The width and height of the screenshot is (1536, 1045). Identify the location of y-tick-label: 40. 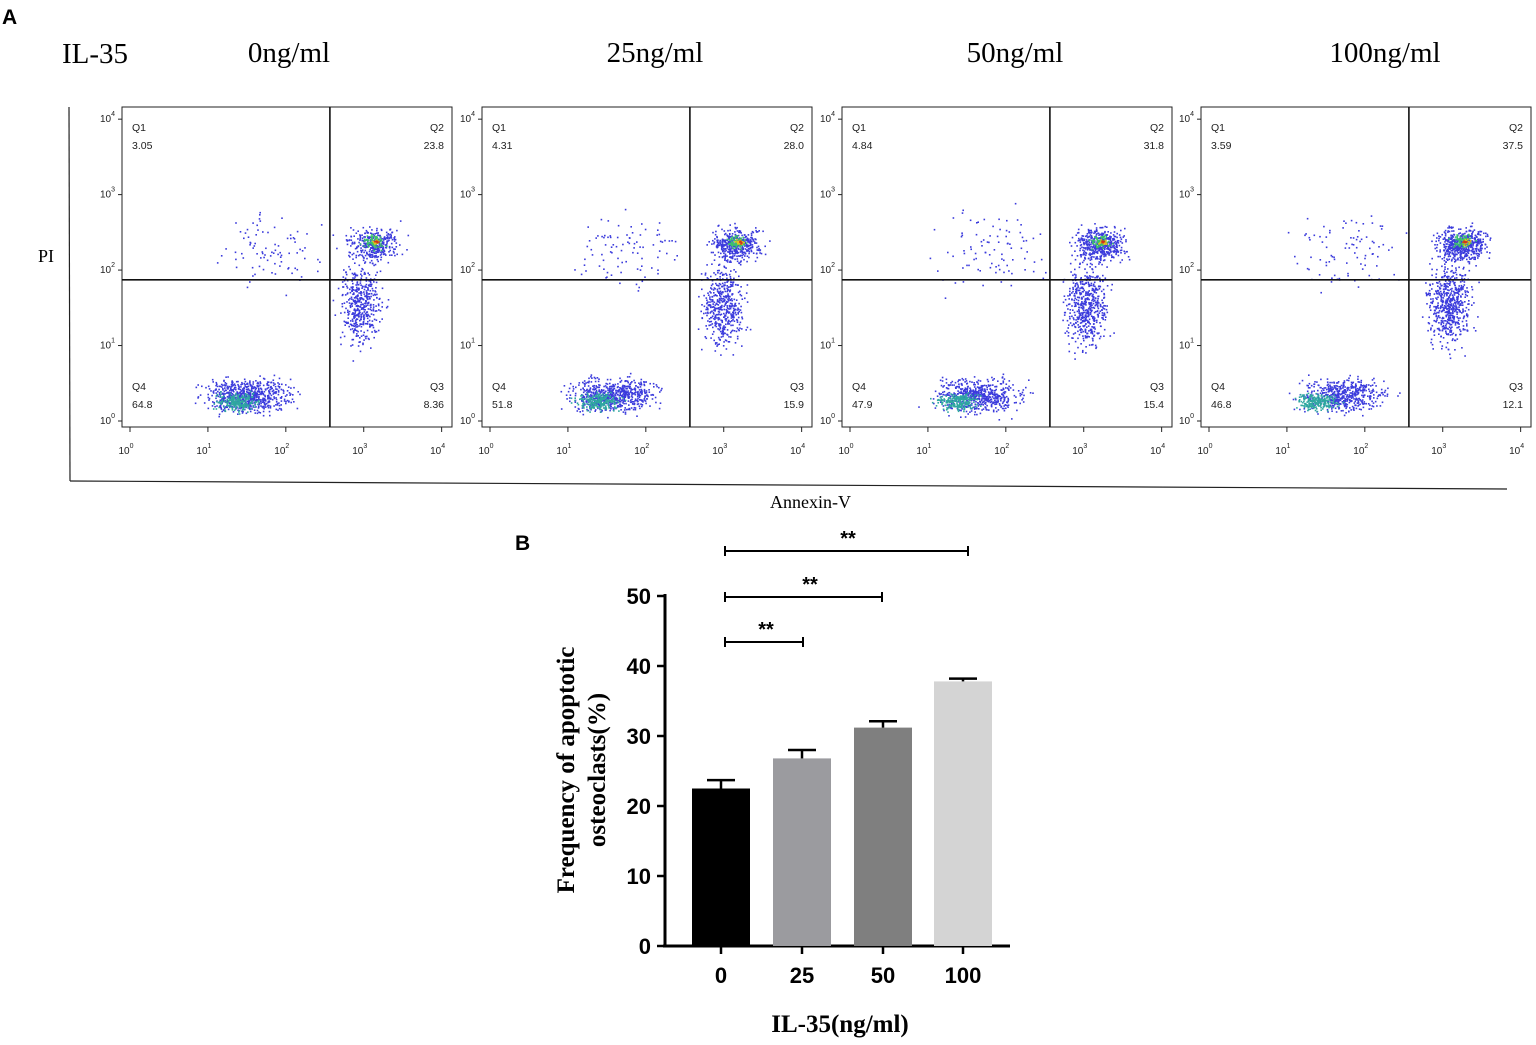
(639, 666).